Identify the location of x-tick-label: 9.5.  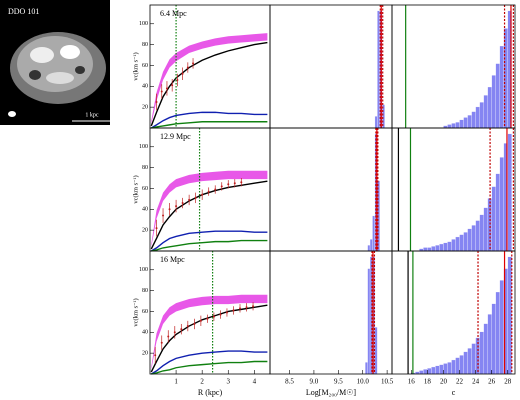
(338, 382).